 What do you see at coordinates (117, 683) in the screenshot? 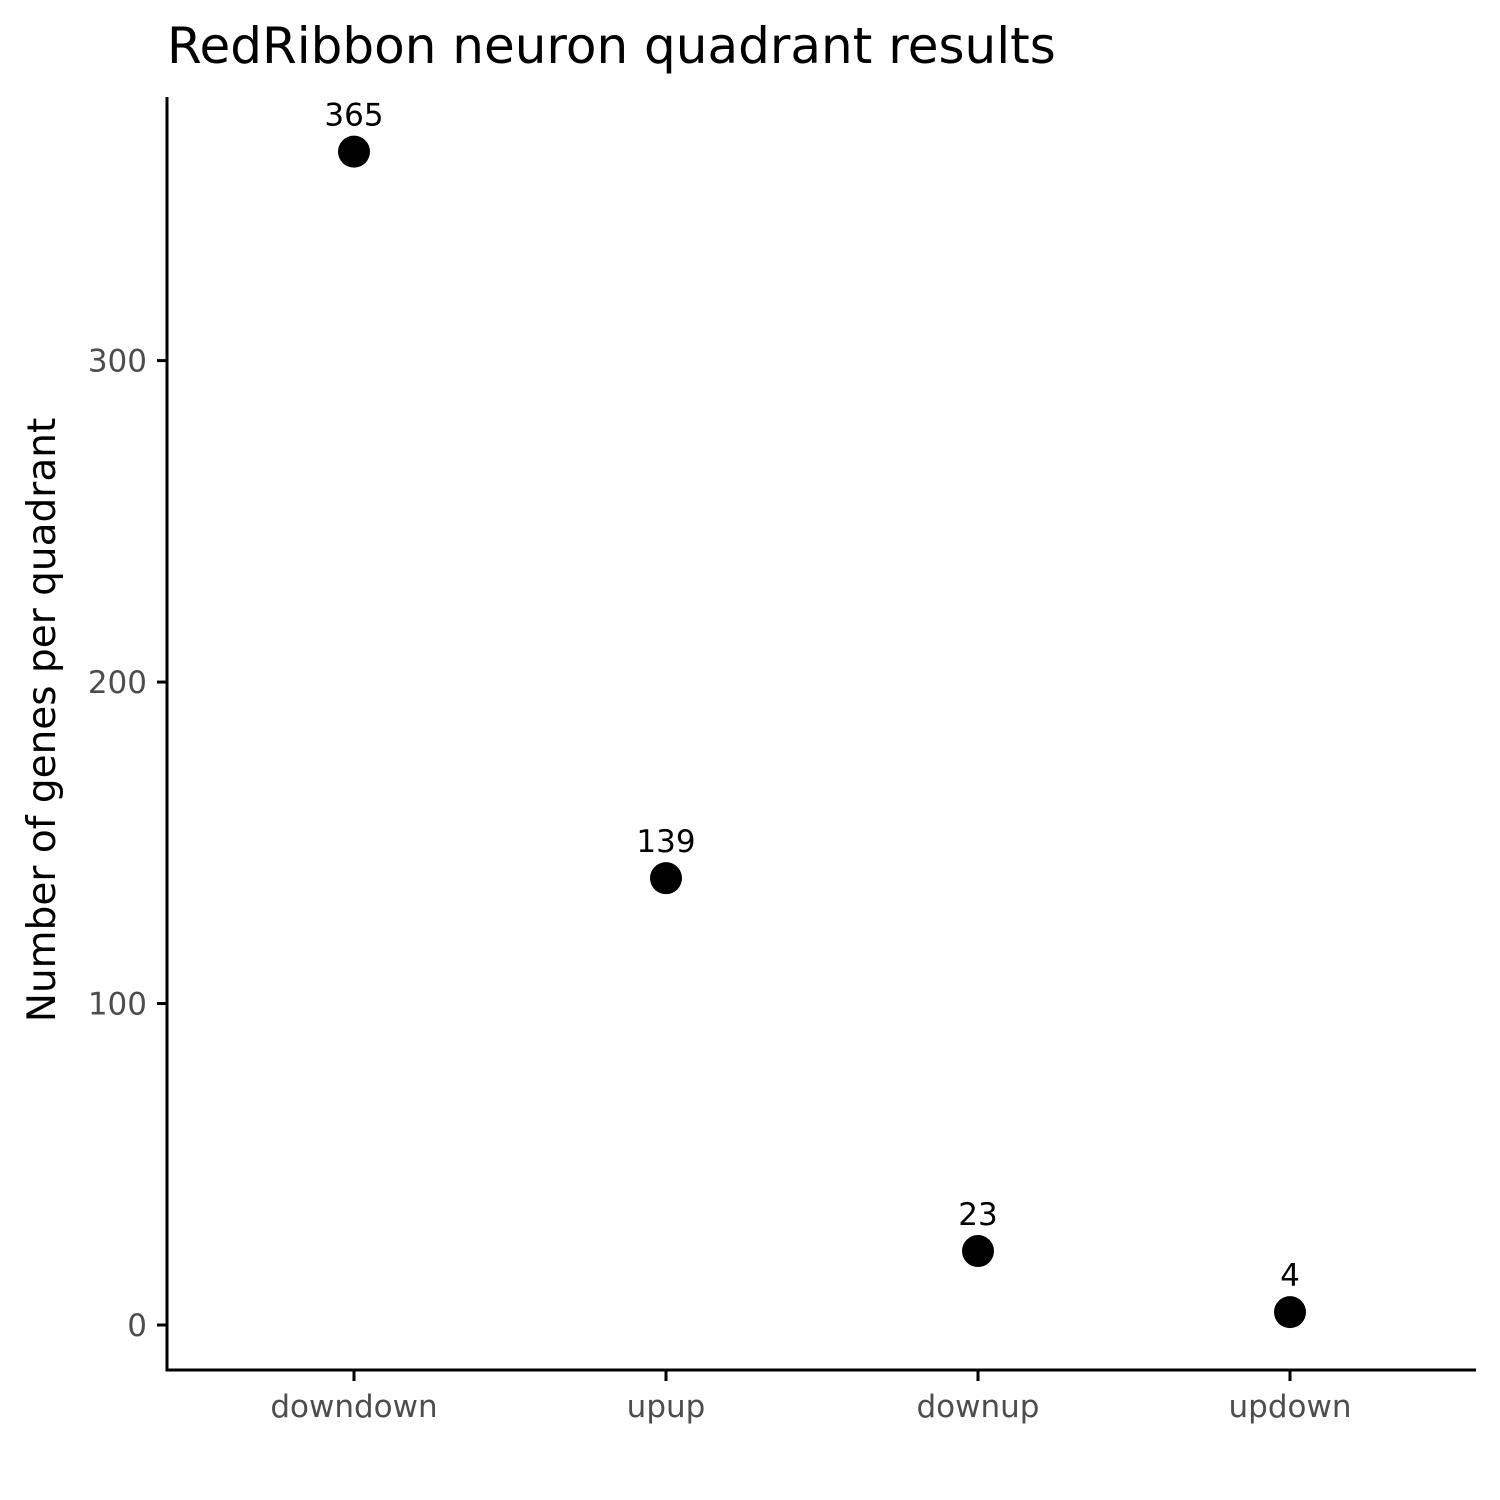
I see `y-tick-label: 200` at bounding box center [117, 683].